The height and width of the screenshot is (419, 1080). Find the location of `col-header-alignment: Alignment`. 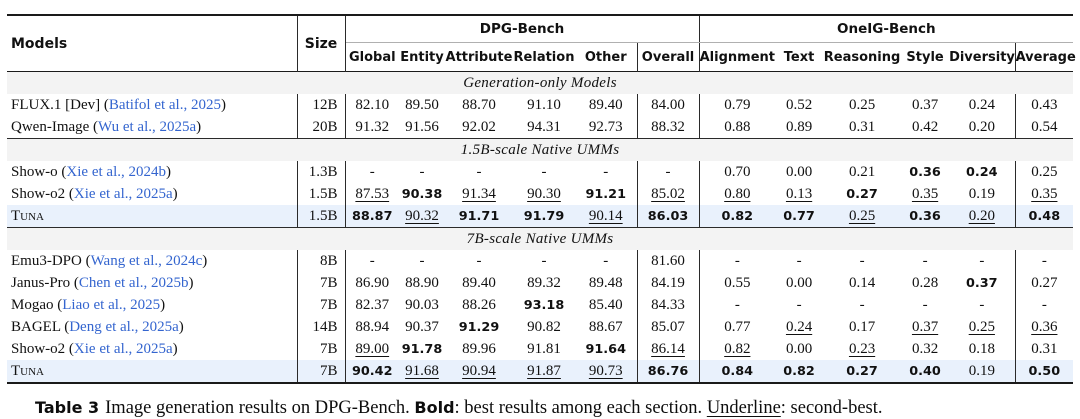

col-header-alignment: Alignment is located at coordinates (737, 57).